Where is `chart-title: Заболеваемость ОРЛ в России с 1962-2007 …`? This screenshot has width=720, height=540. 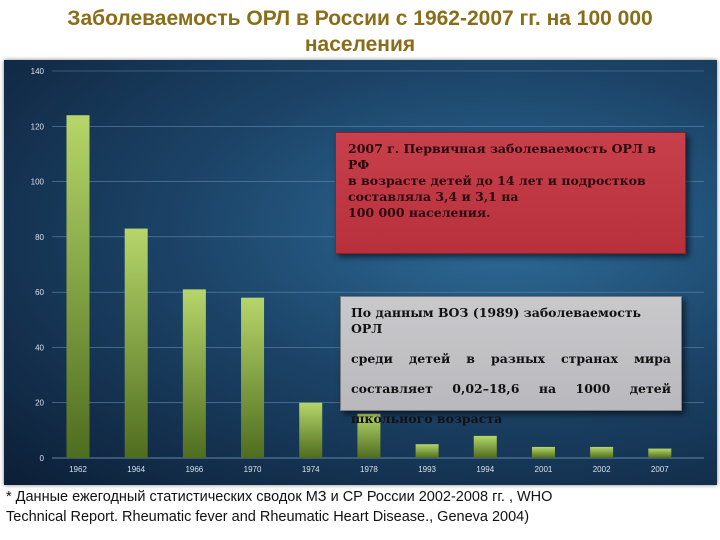 chart-title: Заболеваемость ОРЛ в России с 1962-2007 … is located at coordinates (360, 32).